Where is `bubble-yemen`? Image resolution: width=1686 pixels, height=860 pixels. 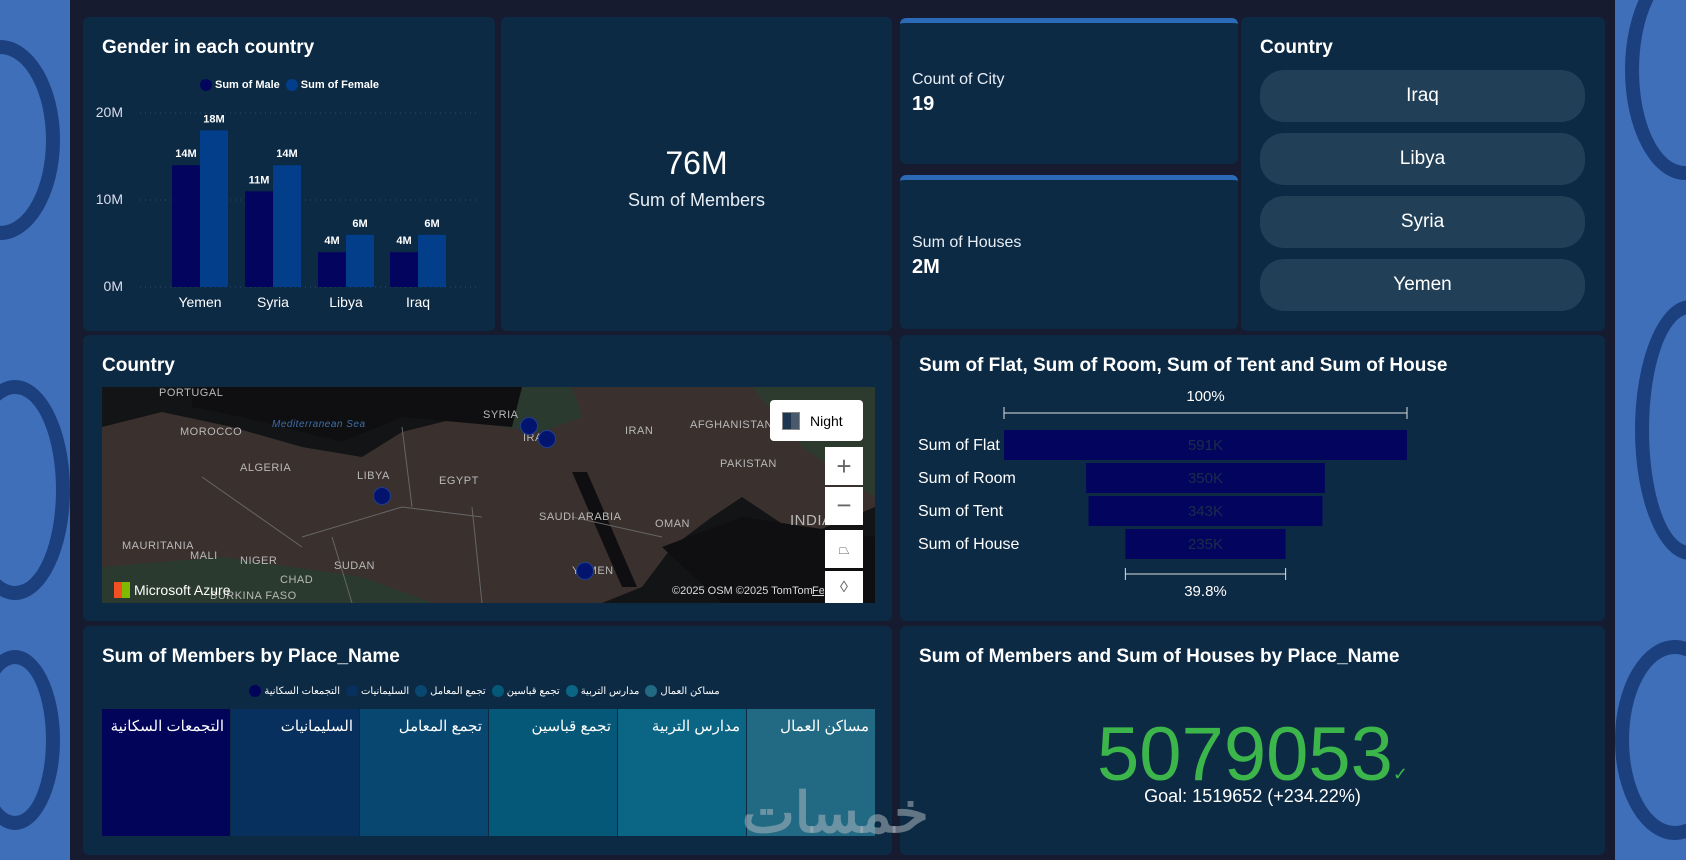
bubble-yemen is located at coordinates (585, 571).